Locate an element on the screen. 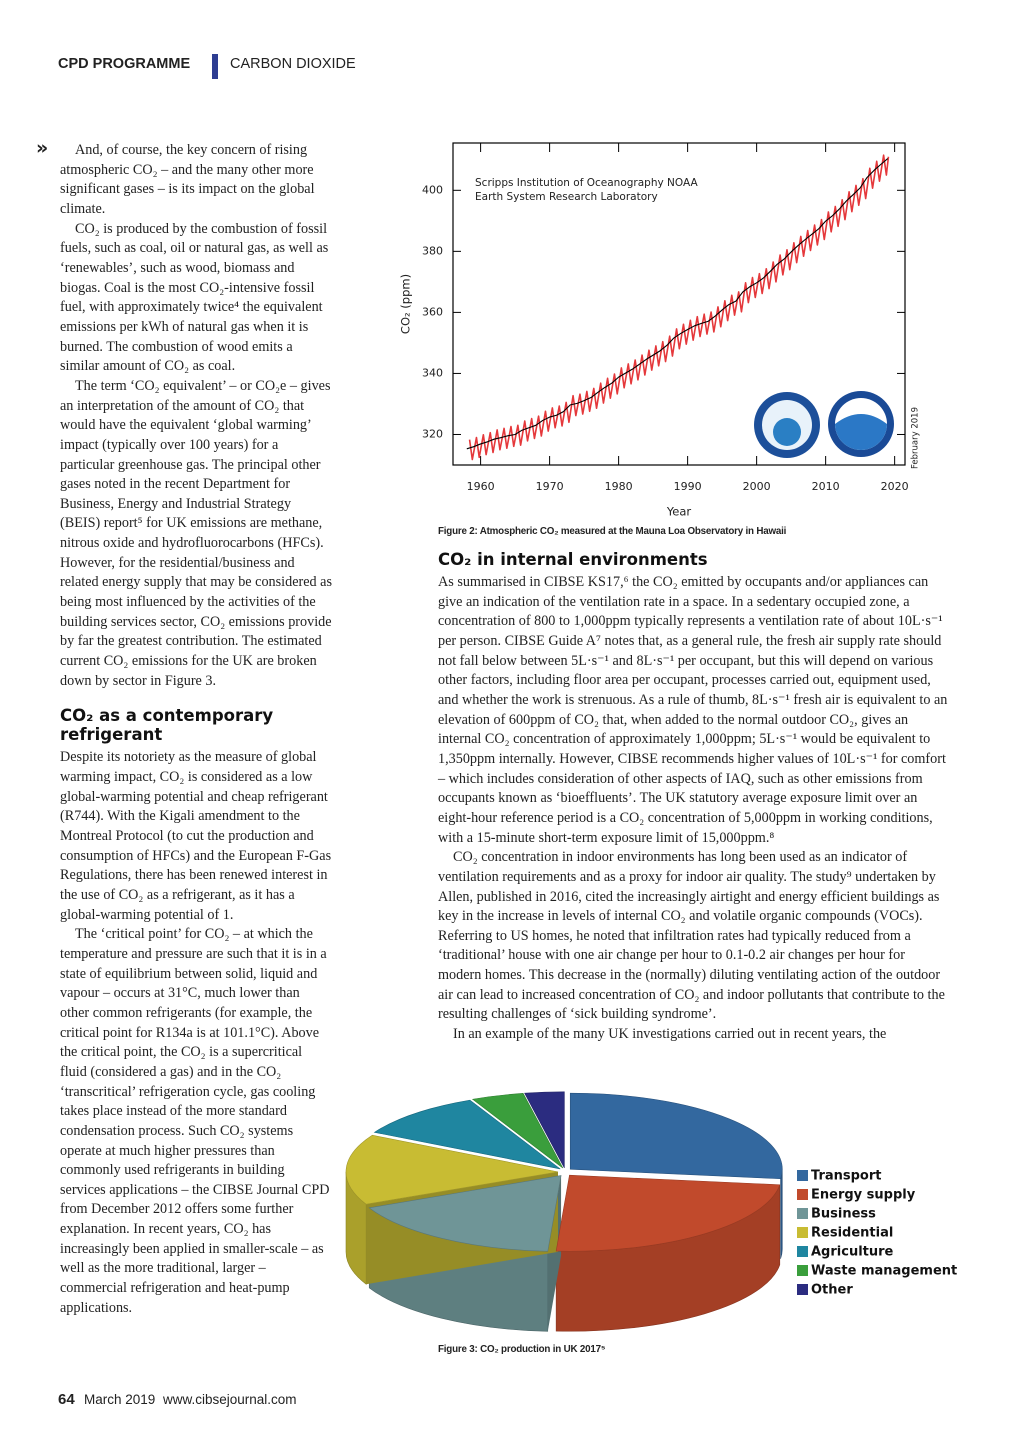 Image resolution: width=1024 pixels, height=1448 pixels. annotation: Earth System Research Laboratory is located at coordinates (566, 197).